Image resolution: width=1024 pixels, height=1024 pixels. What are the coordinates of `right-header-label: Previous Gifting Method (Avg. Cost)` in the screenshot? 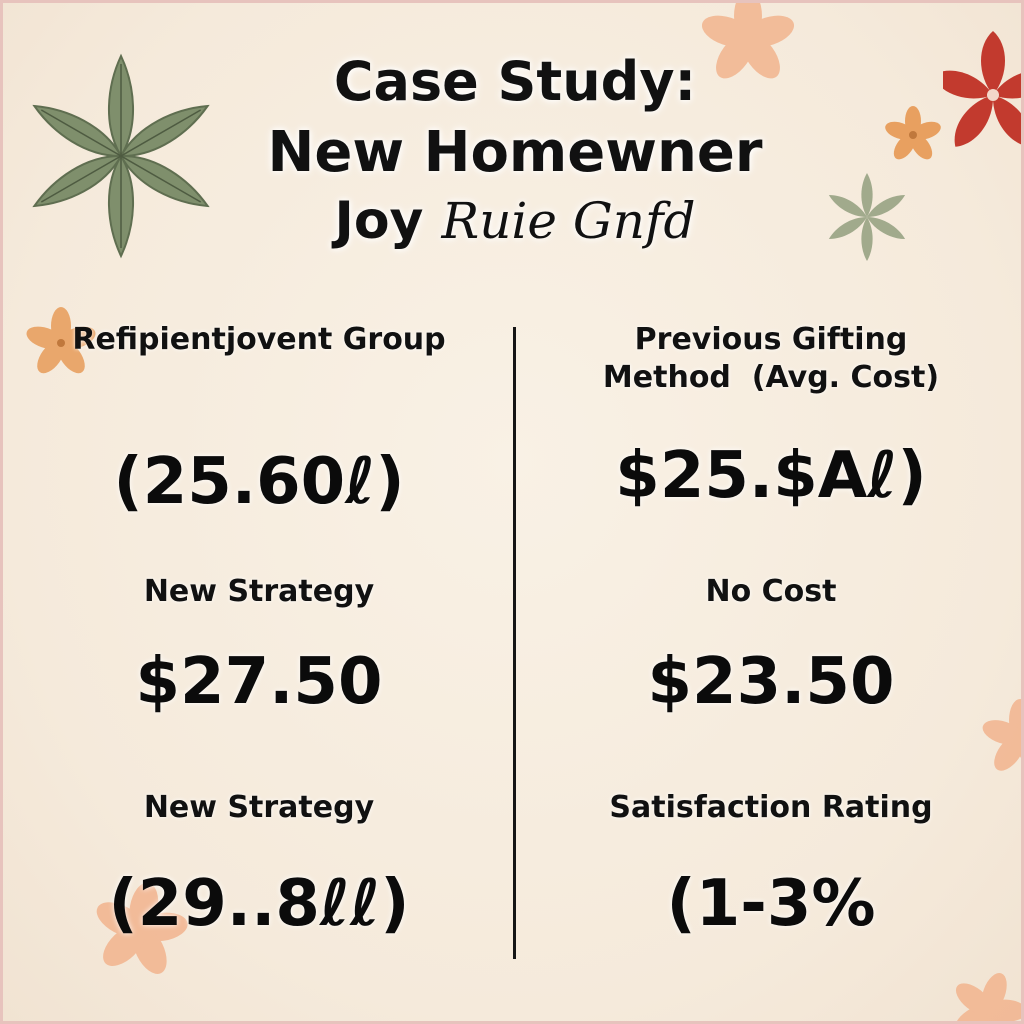 It's located at (771, 359).